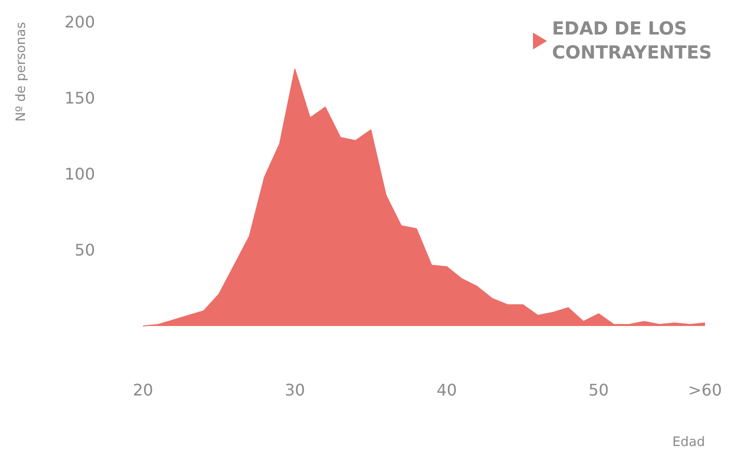 This screenshot has width=733, height=449. Describe the element at coordinates (632, 41) in the screenshot. I see `legend-label: EDAD DE LOS CONTRAYENTES` at that location.